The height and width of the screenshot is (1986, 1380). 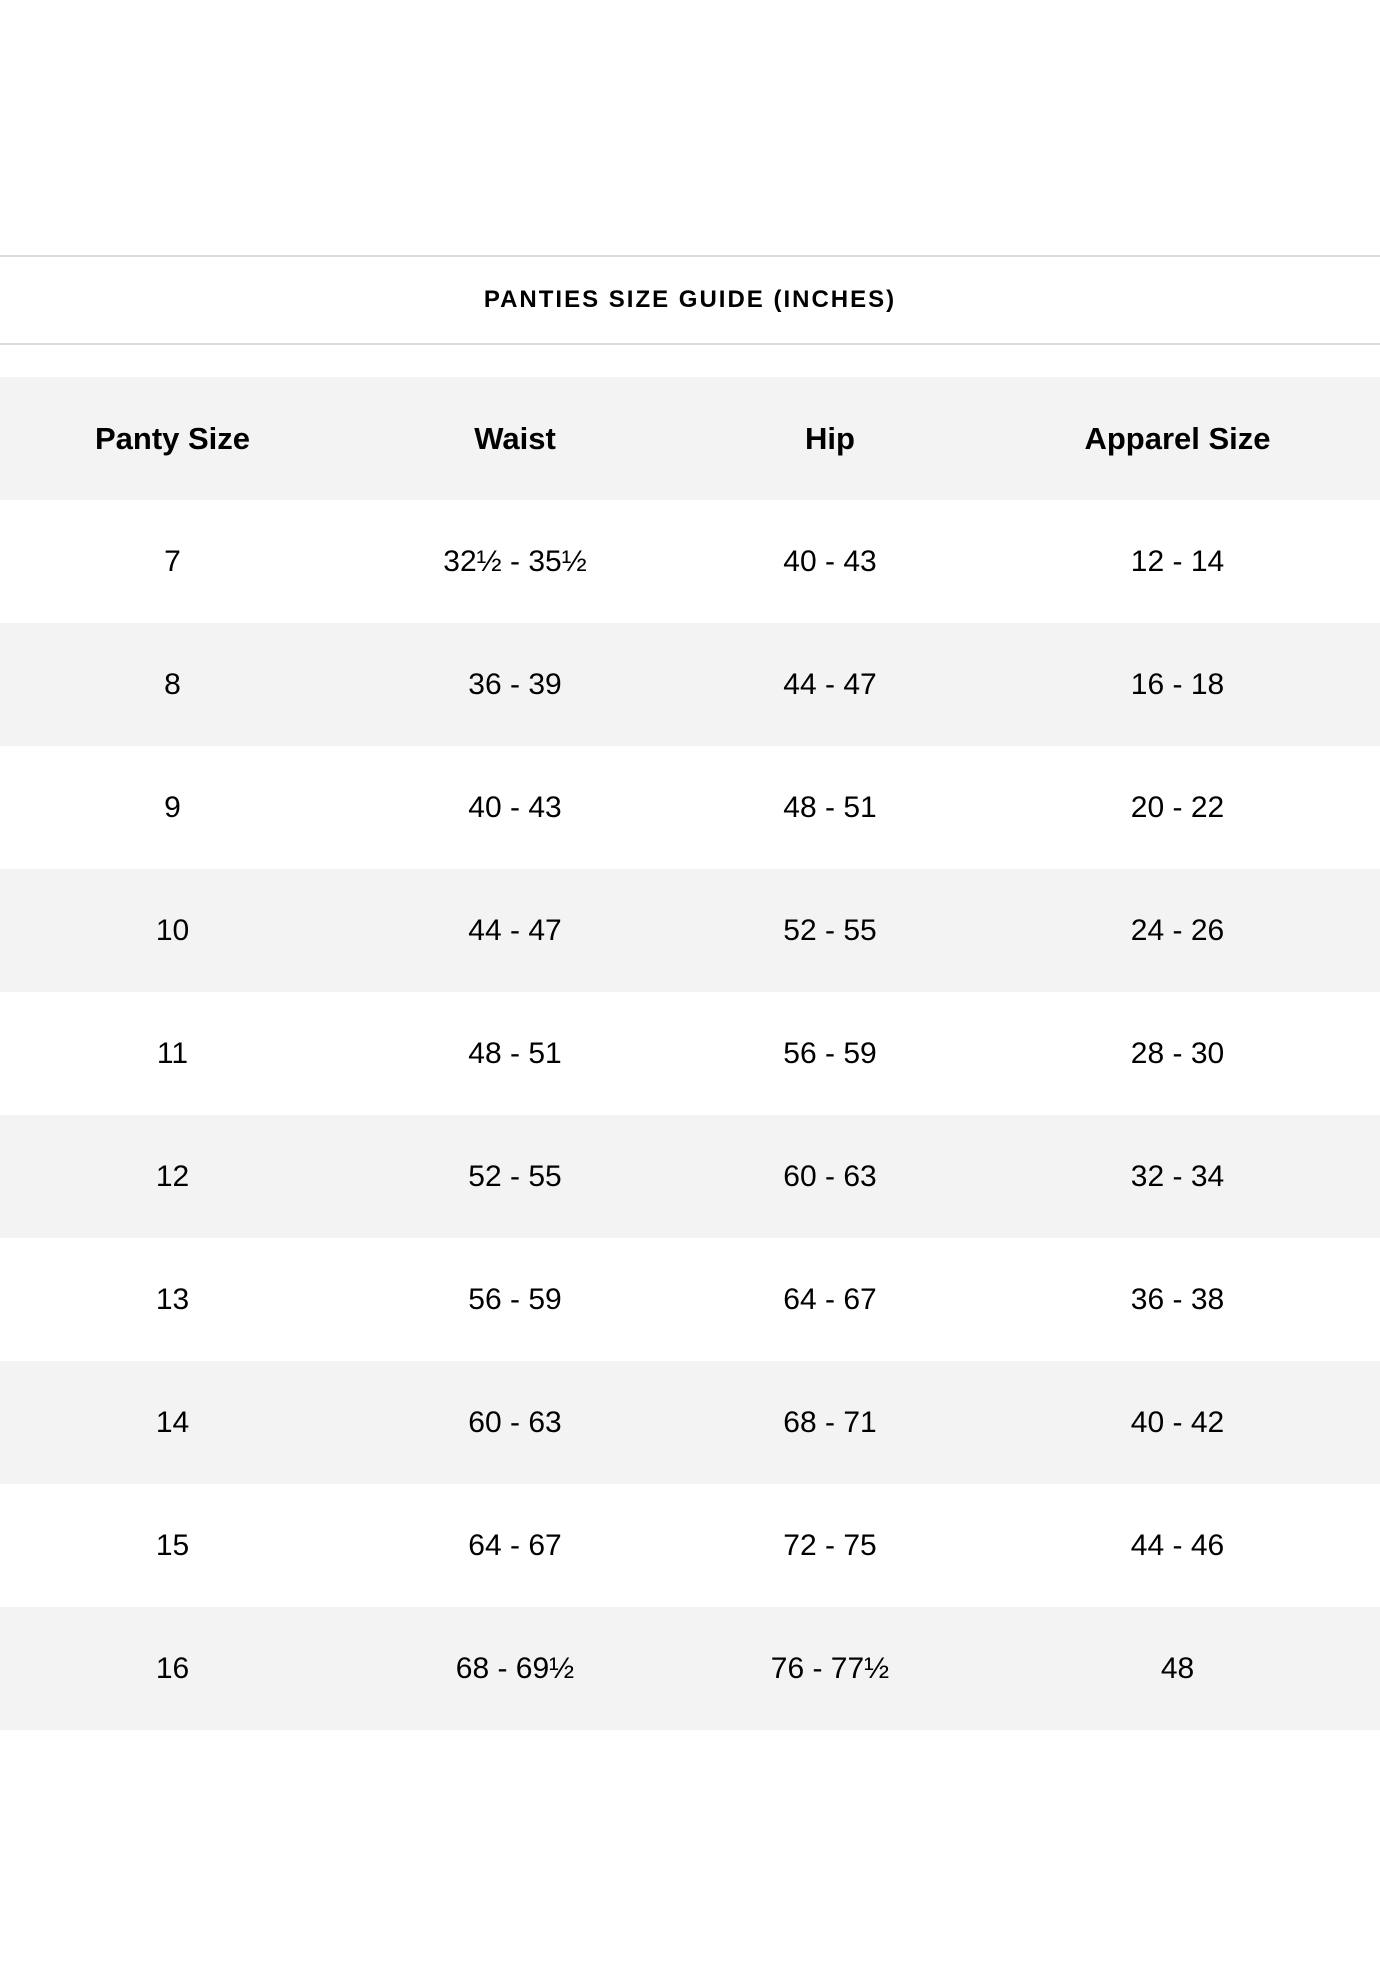 I want to click on cell-panty-size: 16, so click(x=172, y=1668).